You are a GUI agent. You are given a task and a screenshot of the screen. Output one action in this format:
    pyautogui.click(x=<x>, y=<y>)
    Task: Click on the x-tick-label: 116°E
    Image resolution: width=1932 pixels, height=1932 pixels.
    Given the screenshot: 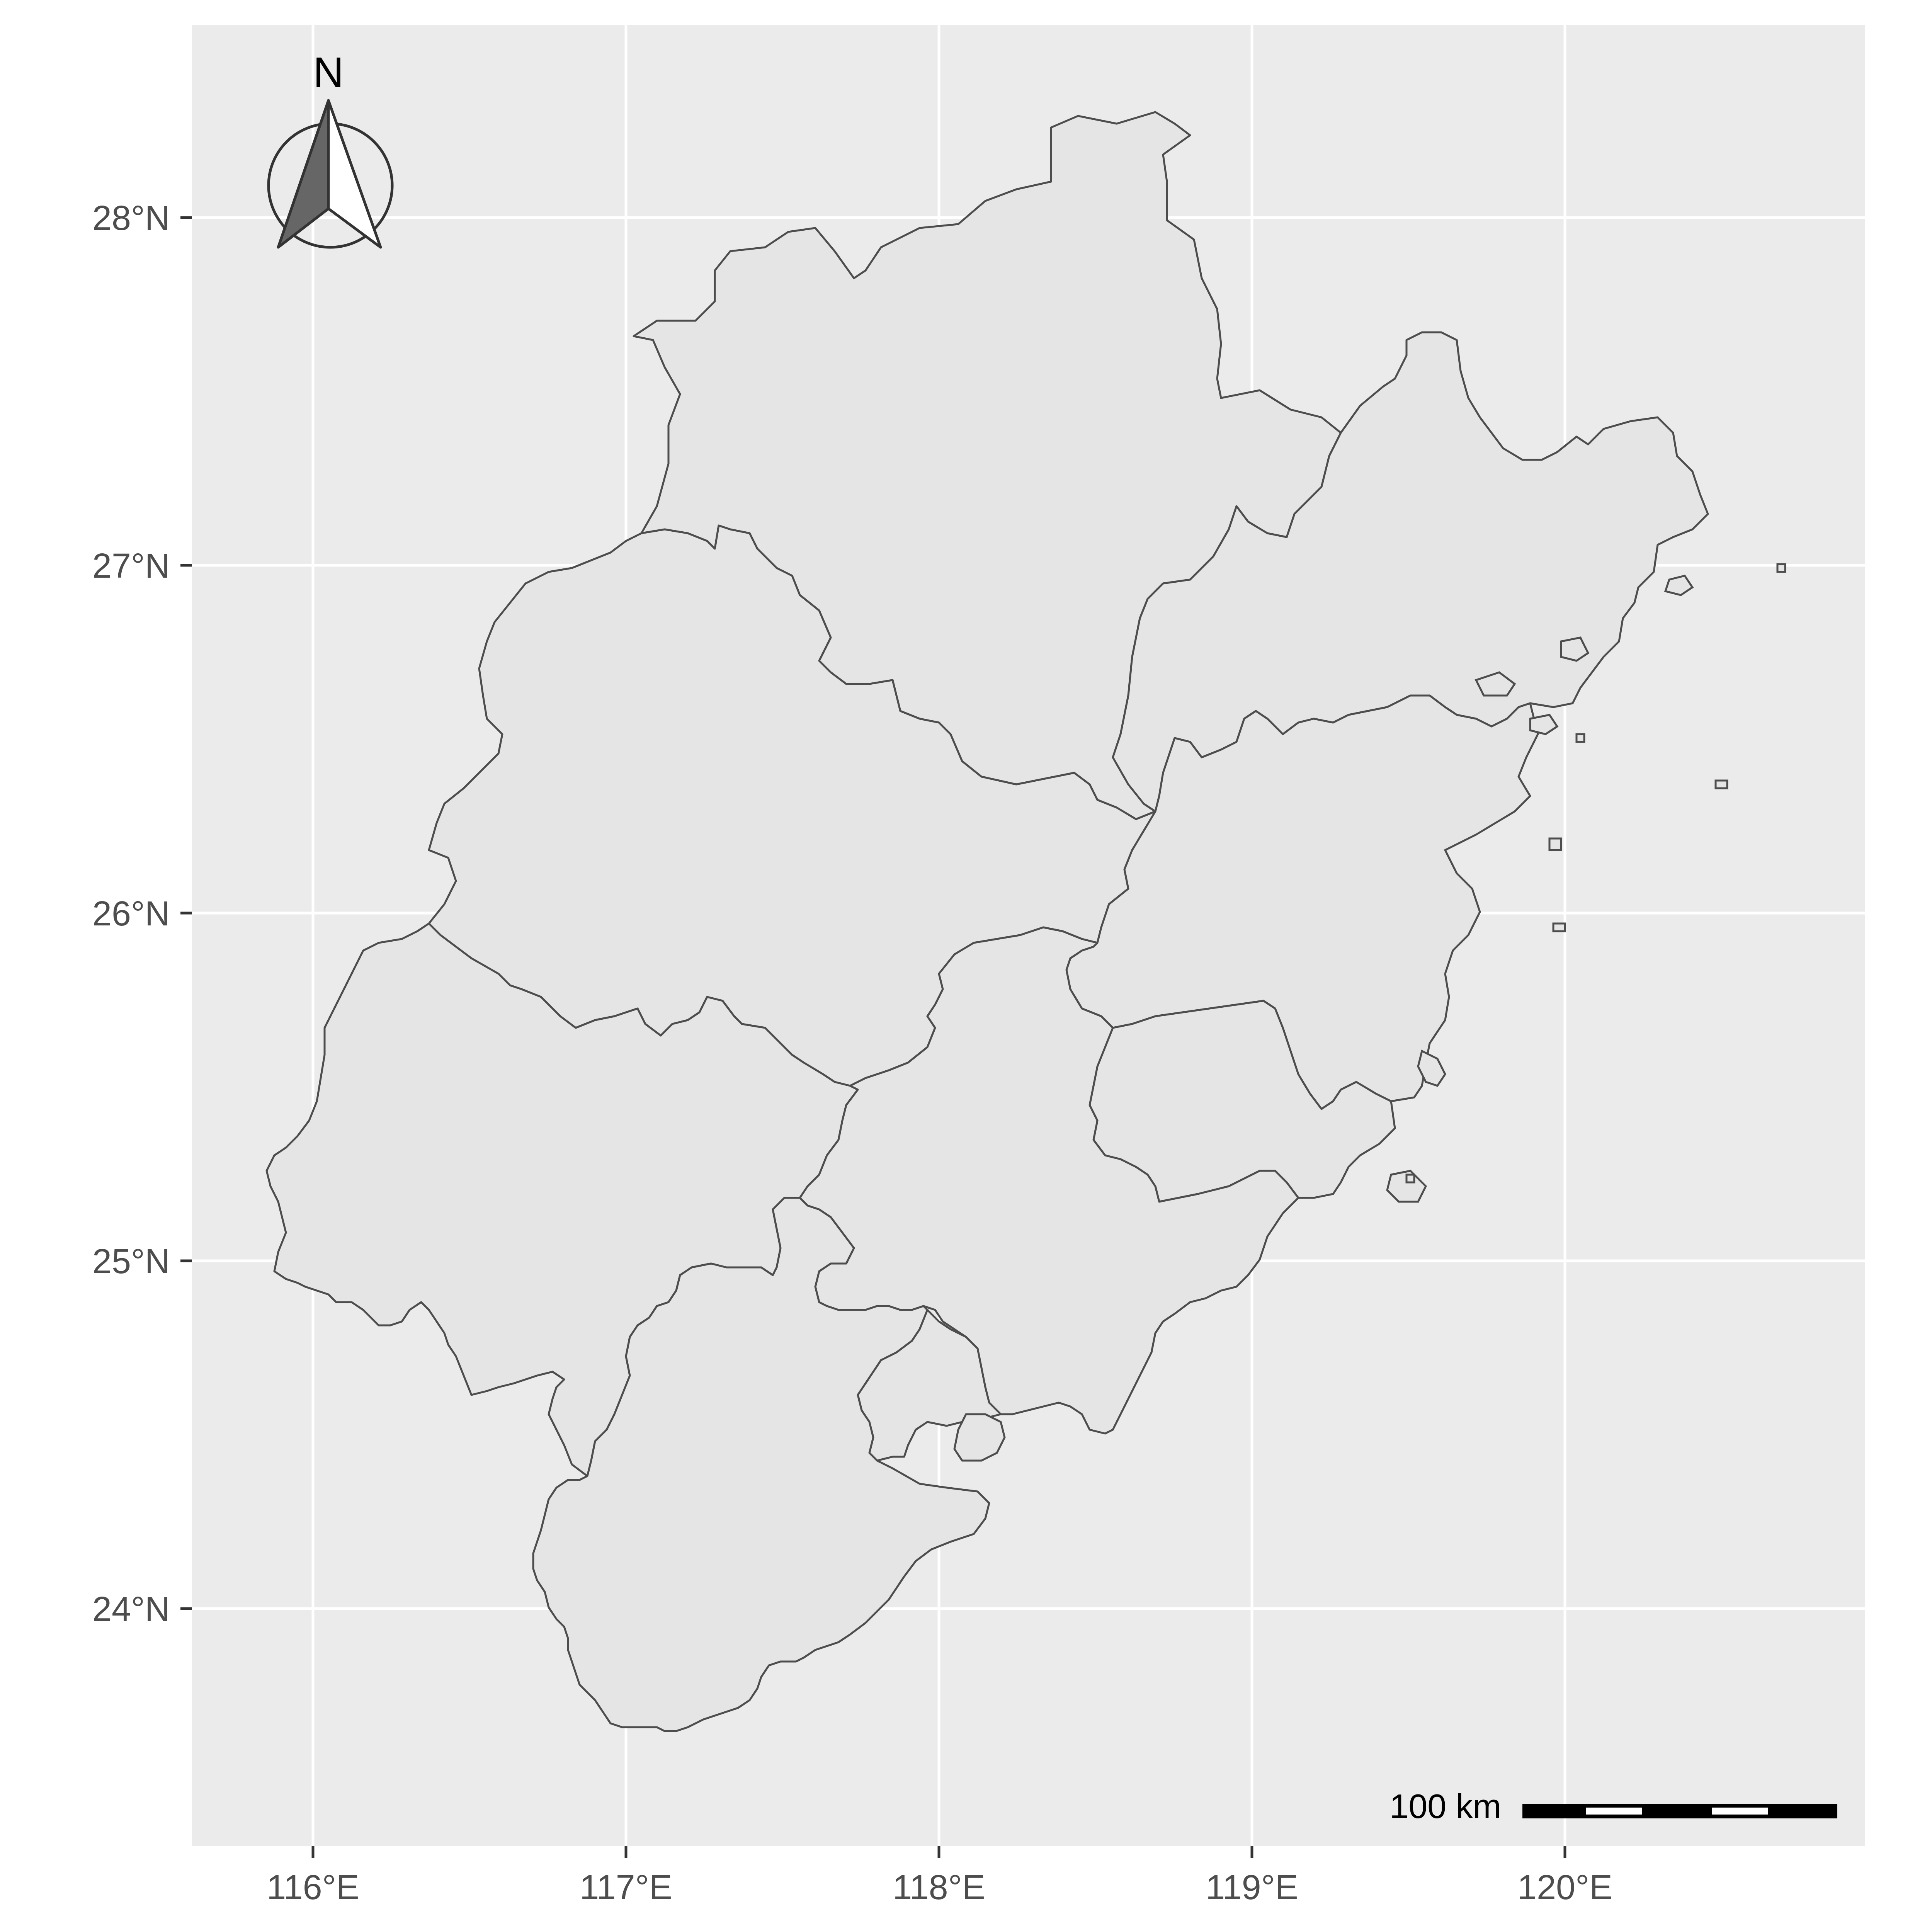 What is the action you would take?
    pyautogui.click(x=313, y=1887)
    